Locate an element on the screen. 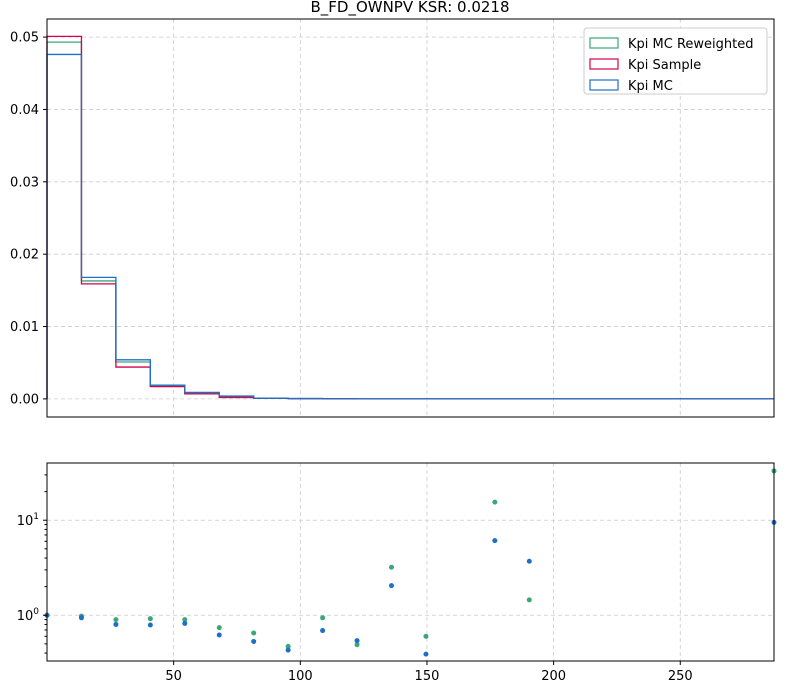 The image size is (800, 700). legend-label-0: Kpi MC Reweighted is located at coordinates (690, 44).